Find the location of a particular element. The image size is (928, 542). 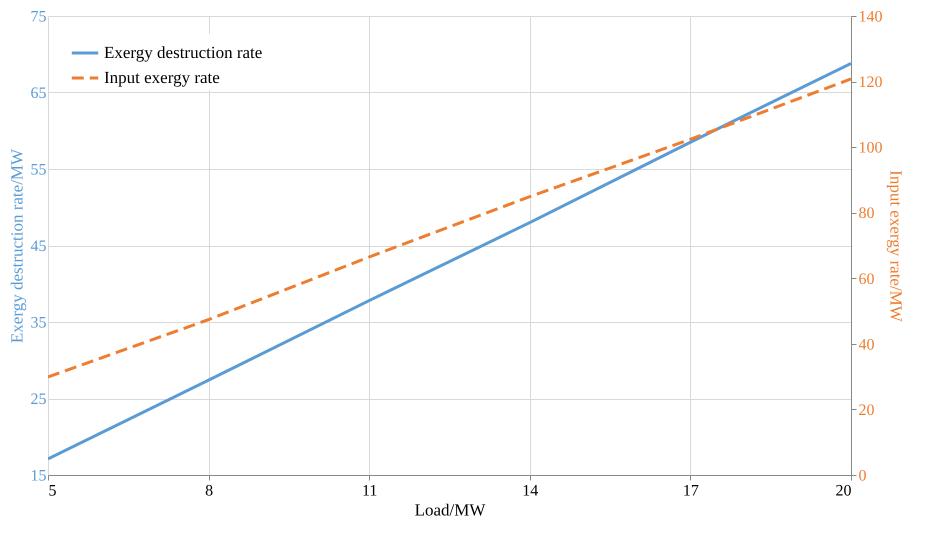

y-tick-label: 35 is located at coordinates (38, 323).